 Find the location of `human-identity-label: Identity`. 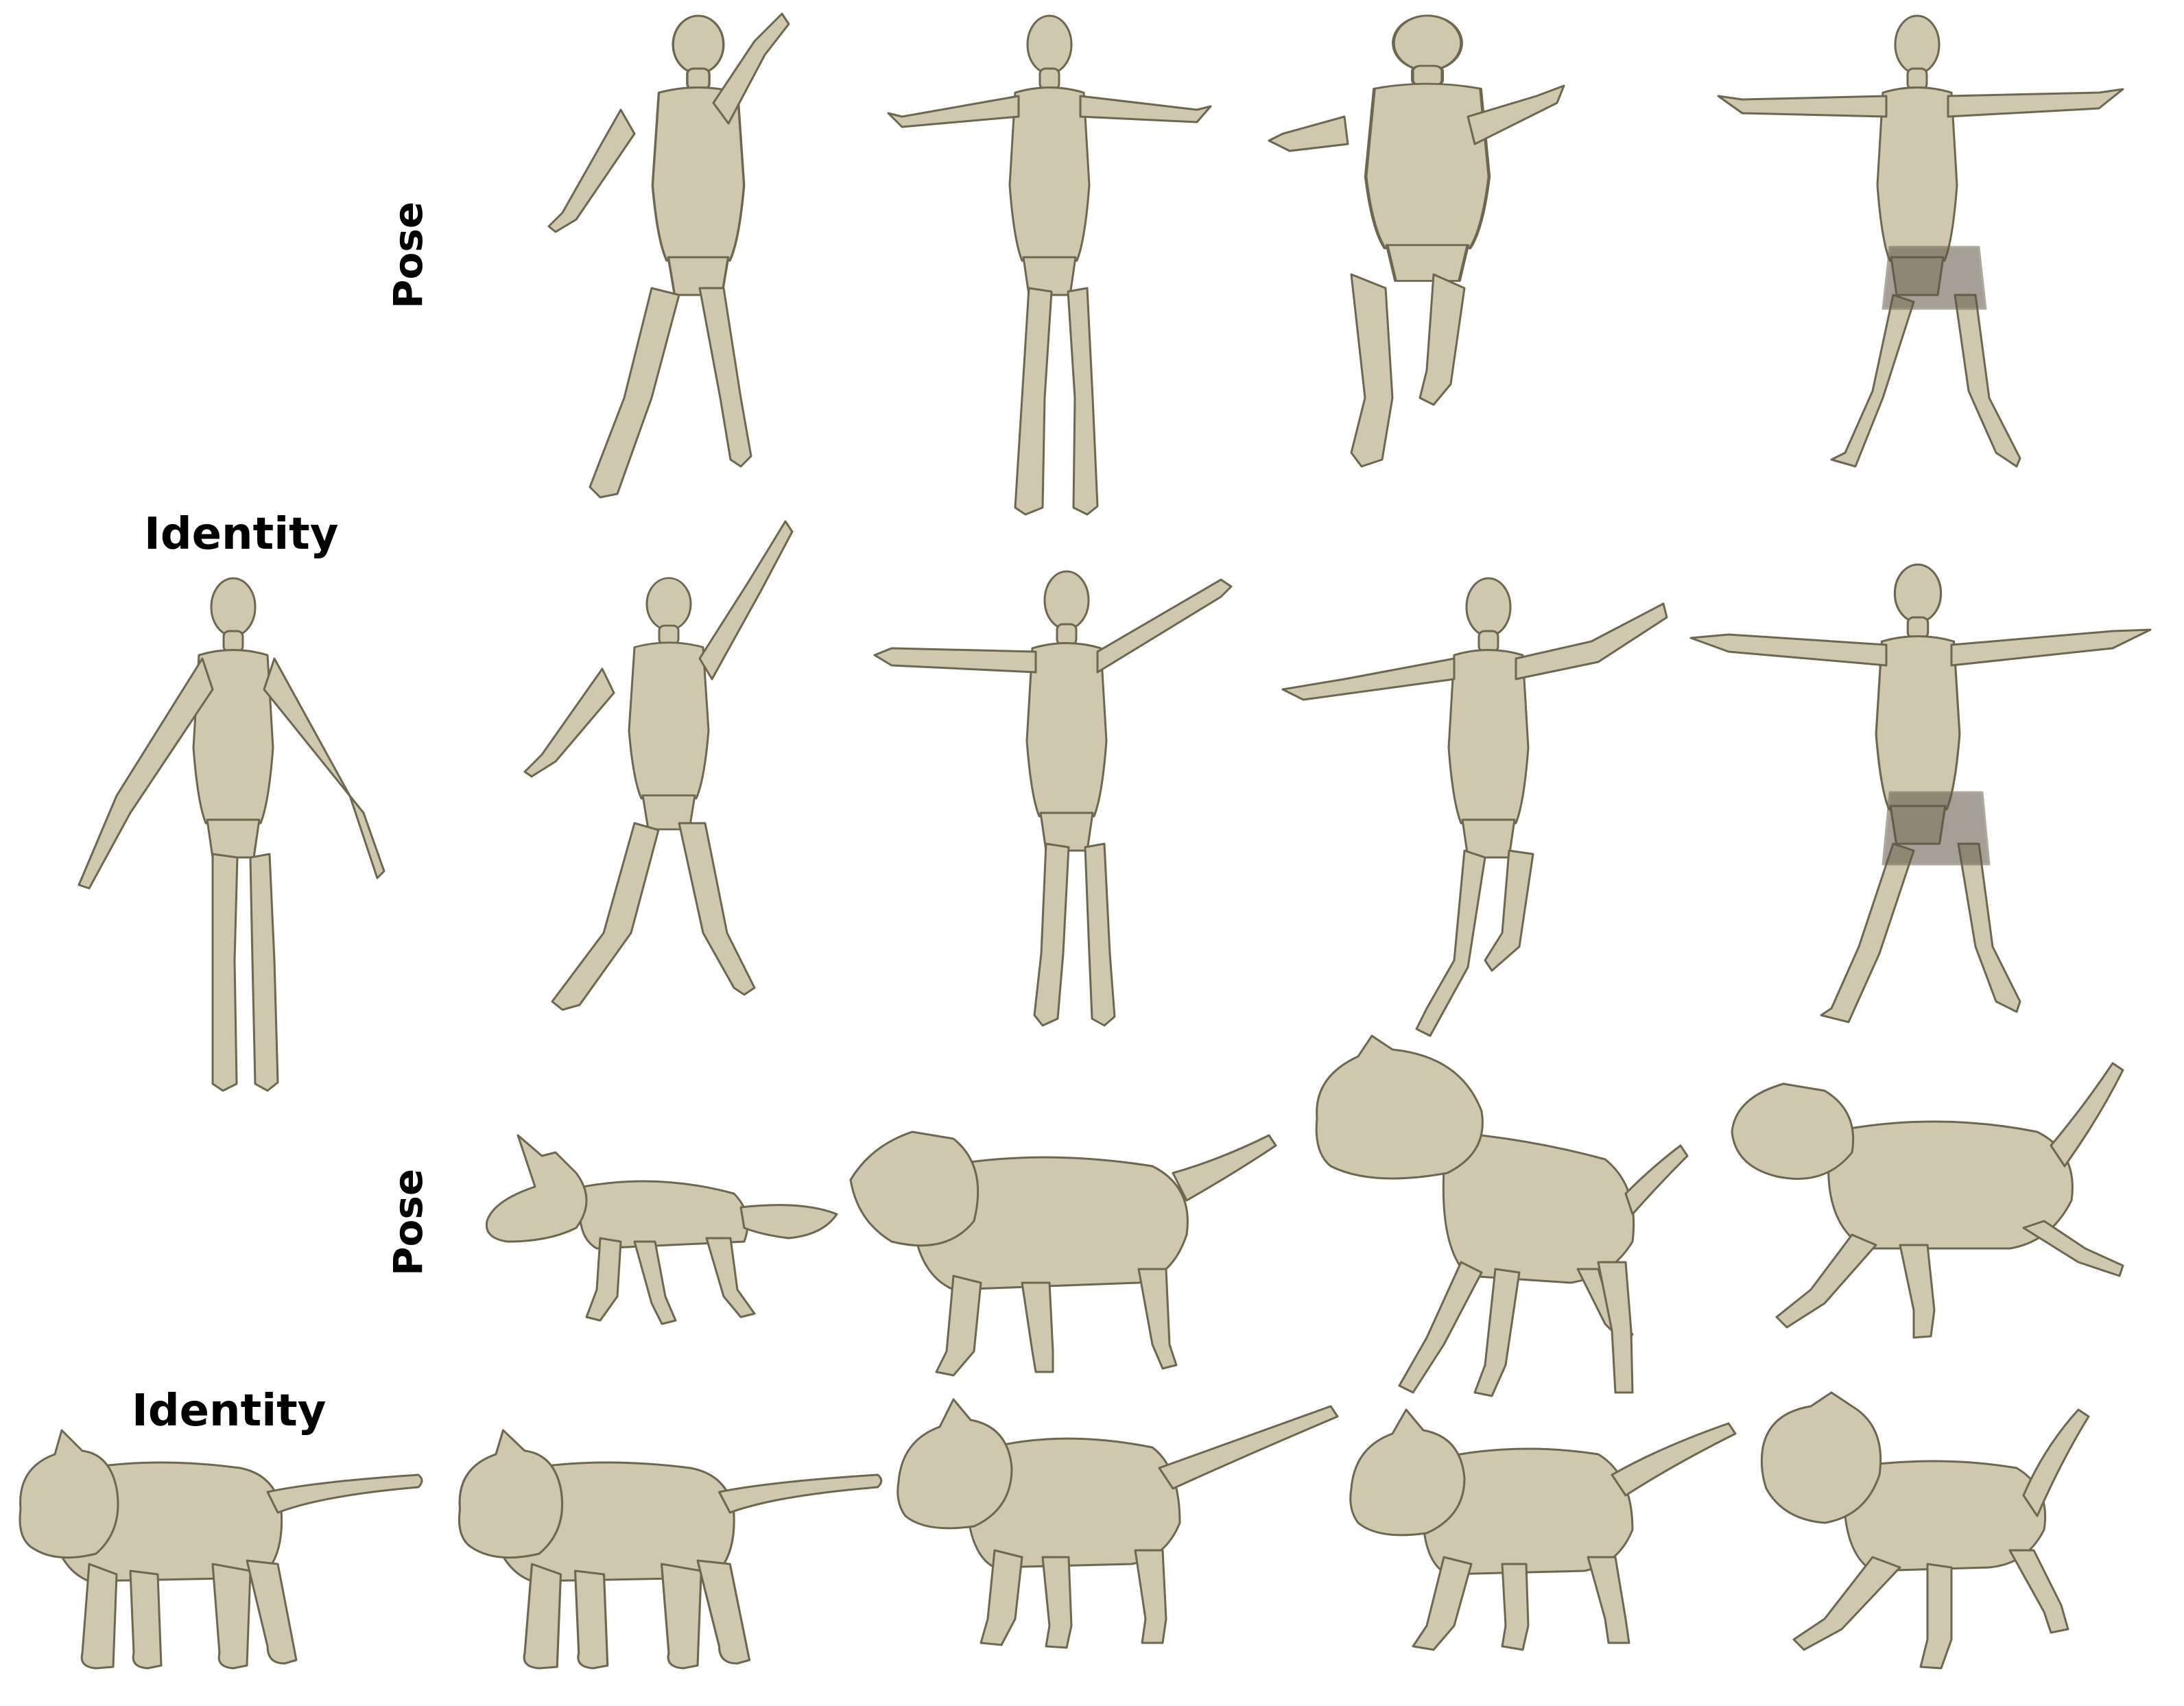

human-identity-label: Identity is located at coordinates (241, 534).